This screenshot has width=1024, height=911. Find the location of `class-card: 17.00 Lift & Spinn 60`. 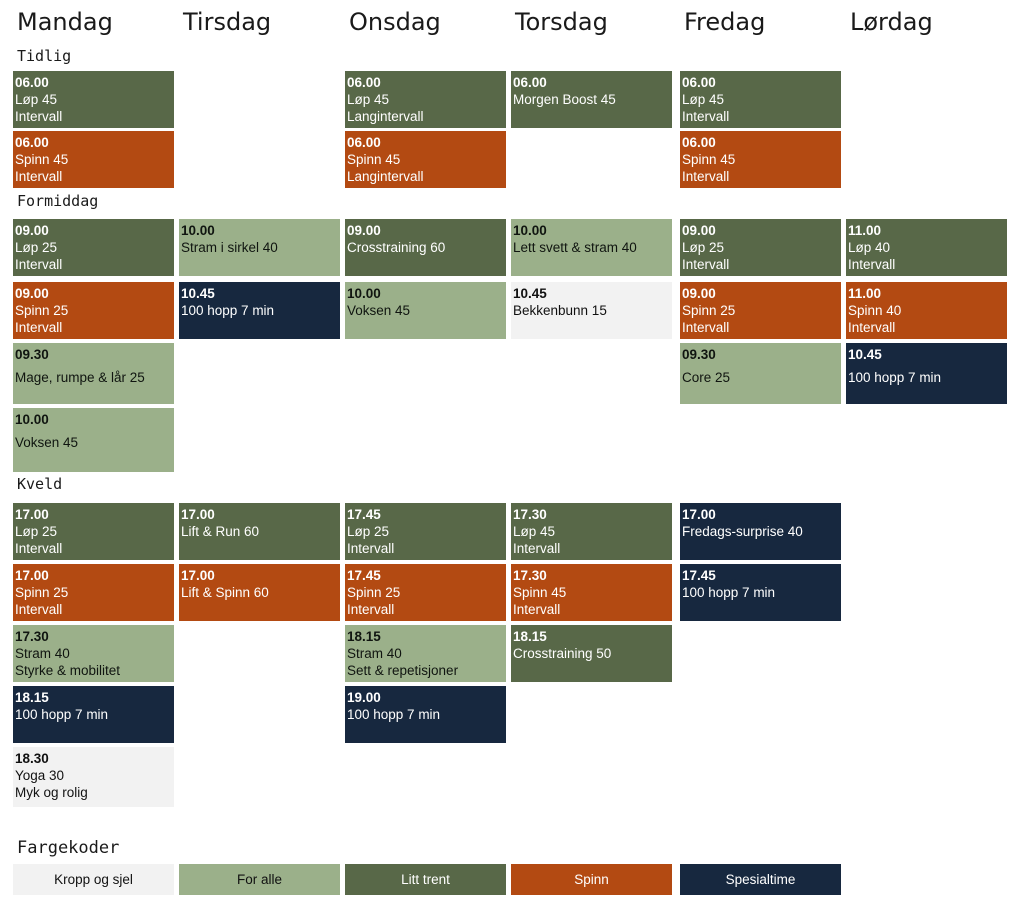

class-card: 17.00 Lift & Spinn 60 is located at coordinates (259, 592).